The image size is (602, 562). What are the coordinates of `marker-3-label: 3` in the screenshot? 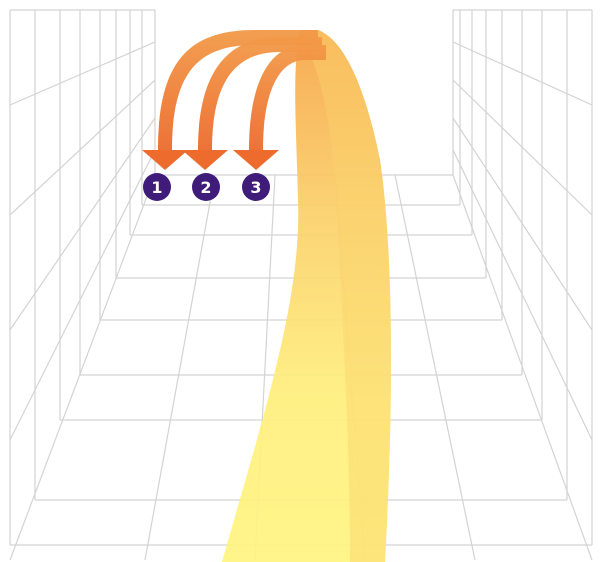 It's located at (255, 187).